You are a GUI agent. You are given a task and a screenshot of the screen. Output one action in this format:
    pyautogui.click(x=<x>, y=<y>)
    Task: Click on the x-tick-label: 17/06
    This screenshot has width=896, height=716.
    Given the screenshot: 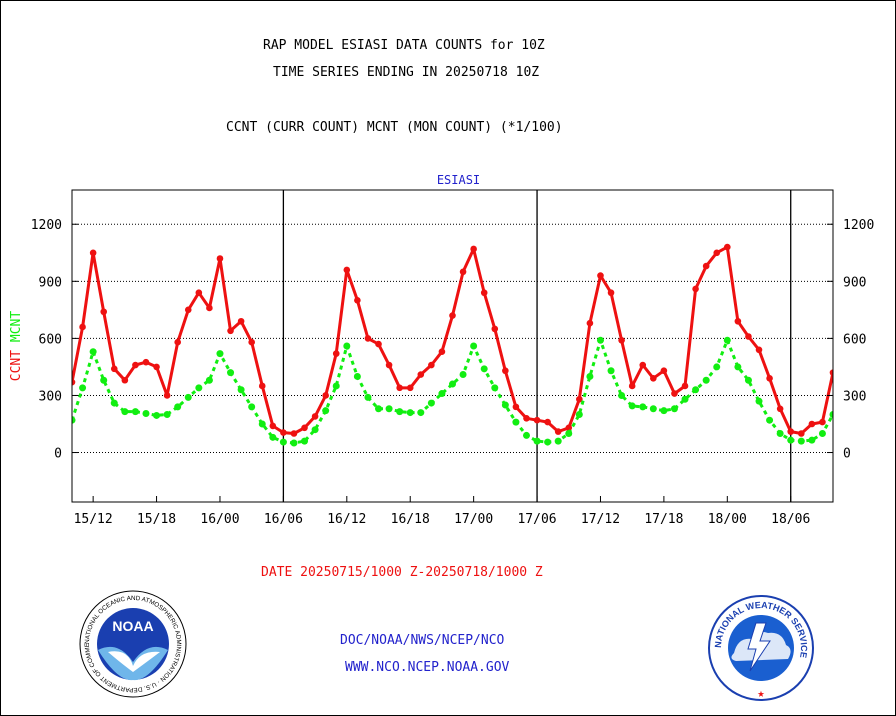 What is the action you would take?
    pyautogui.click(x=536, y=519)
    